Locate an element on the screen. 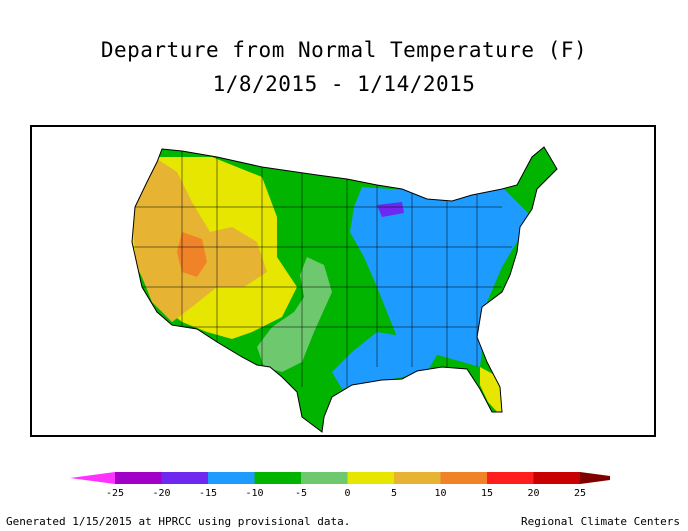 The height and width of the screenshot is (531, 688). date-range: 1/8/2015 - 1/14/2015 is located at coordinates (344, 84).